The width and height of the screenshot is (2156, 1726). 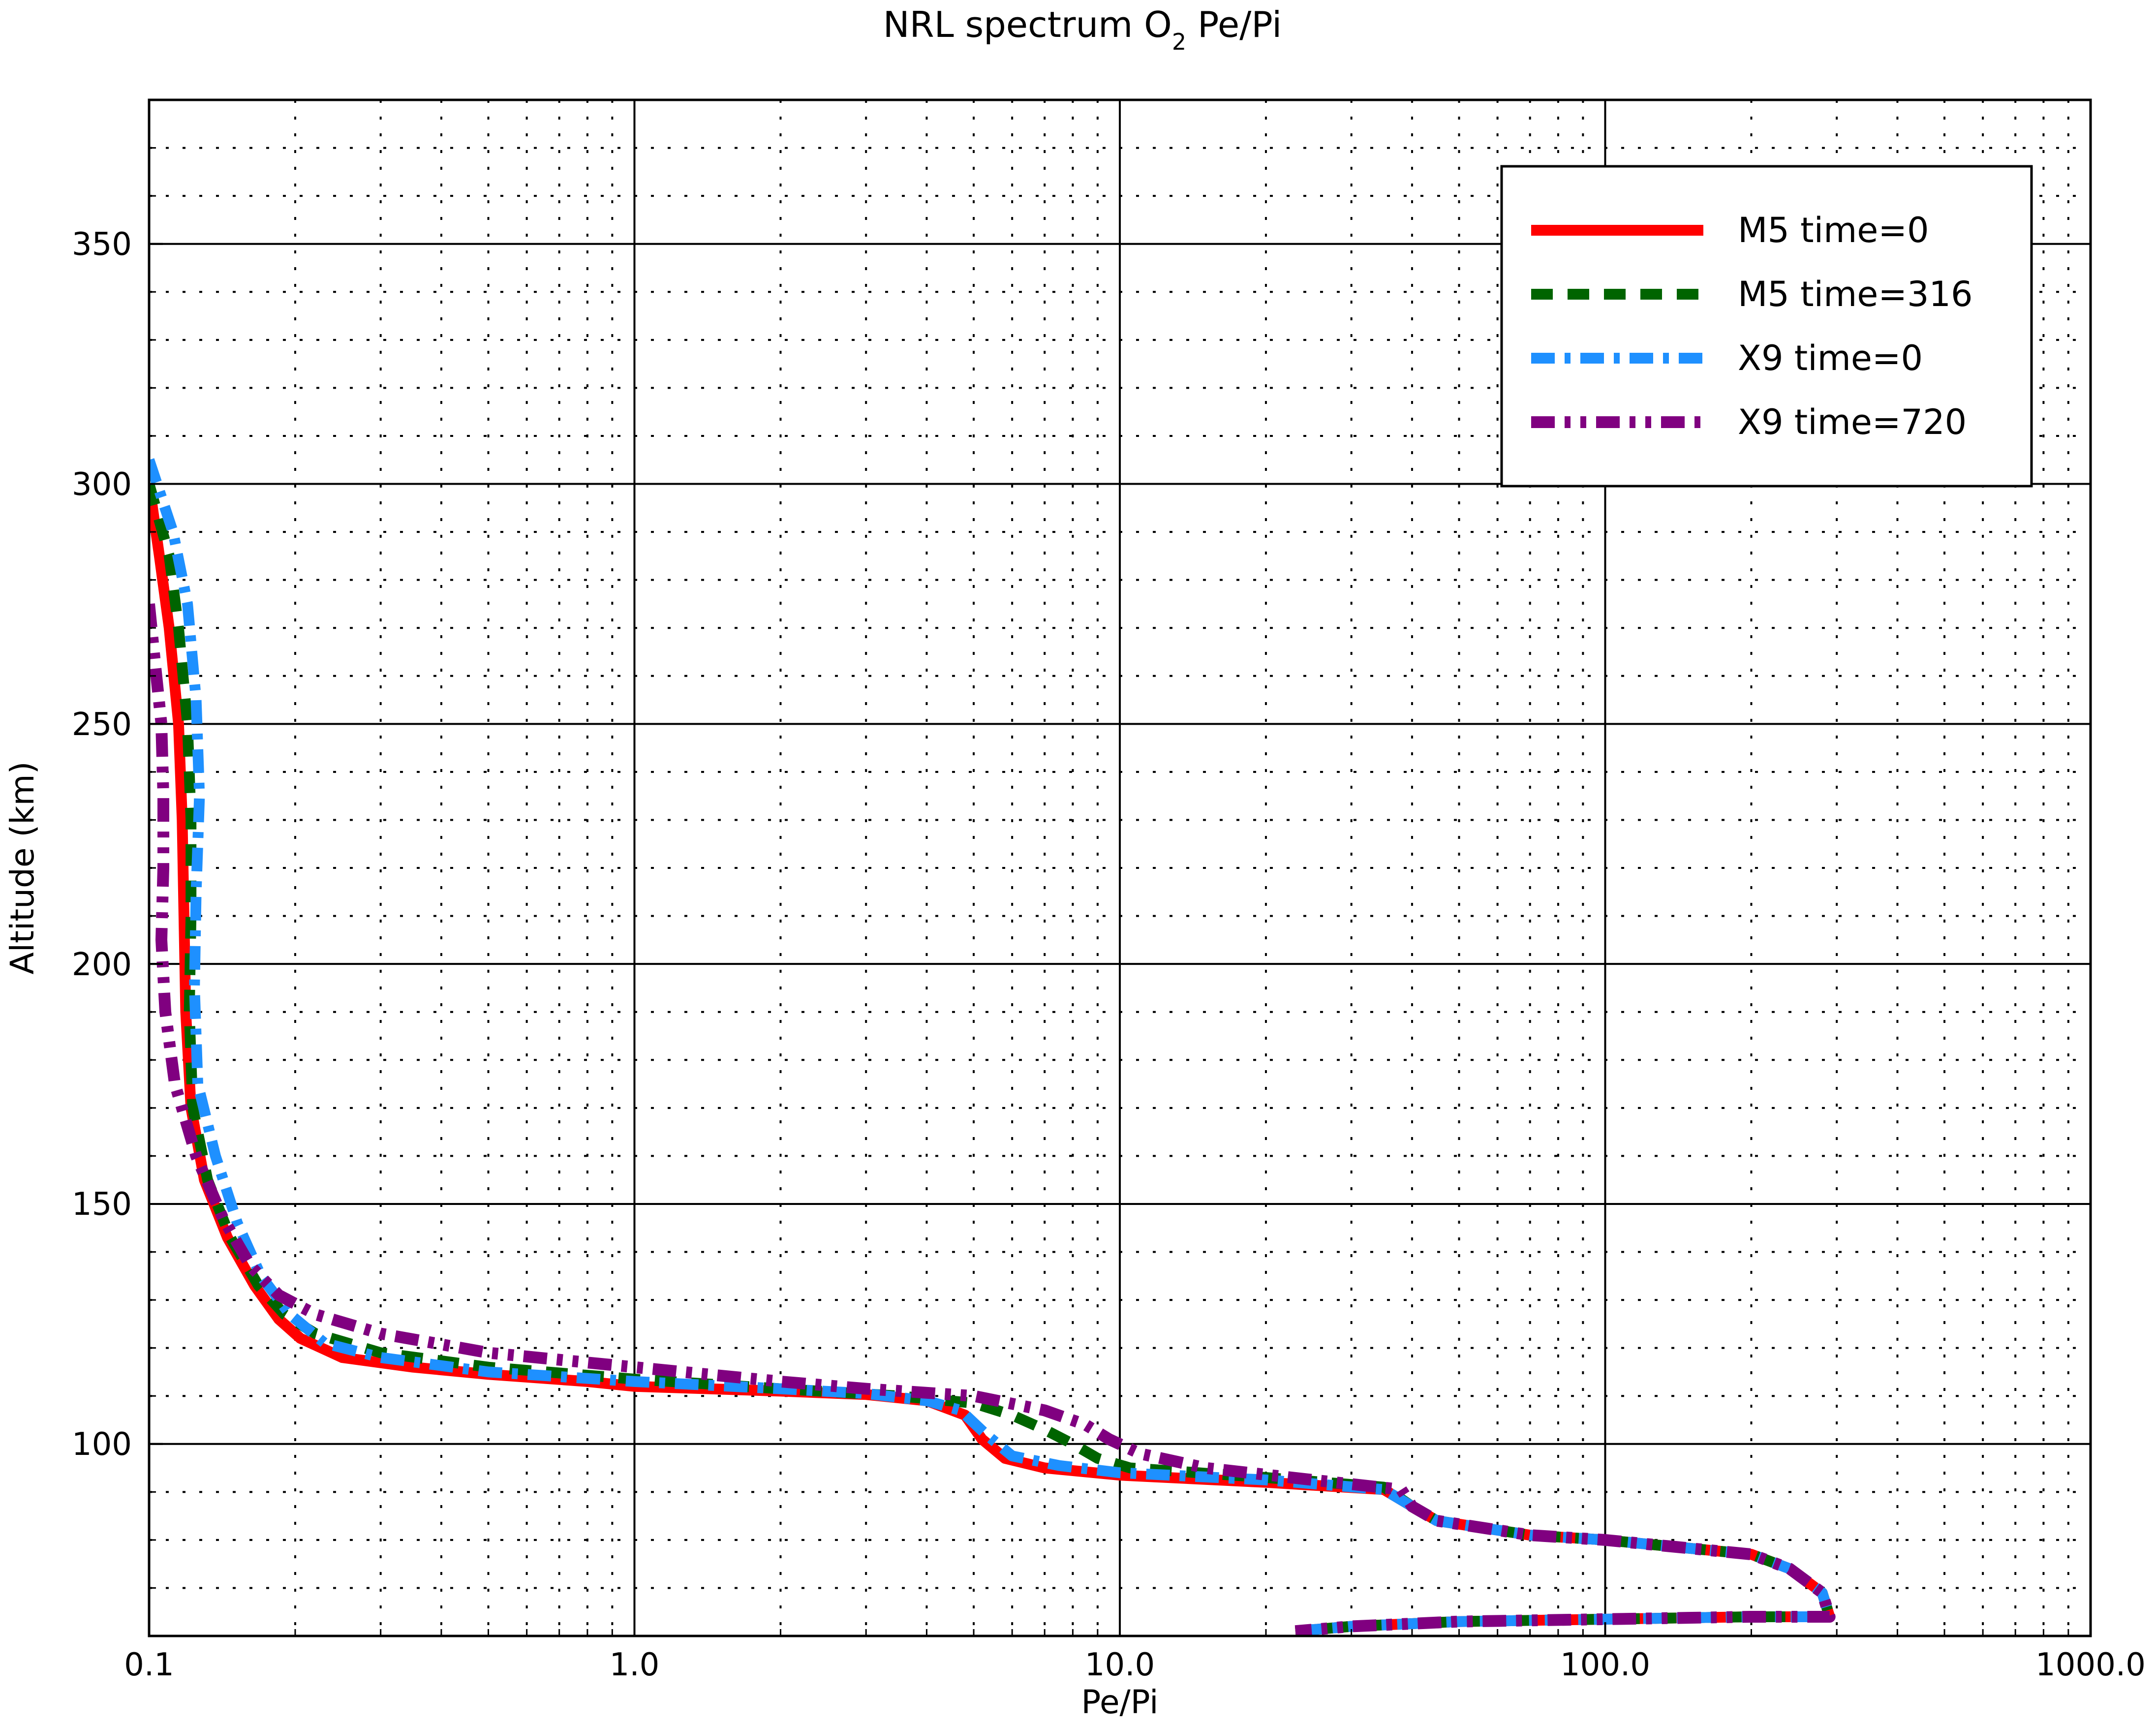 I want to click on x-axis-label: Pe/Pi, so click(x=1120, y=1702).